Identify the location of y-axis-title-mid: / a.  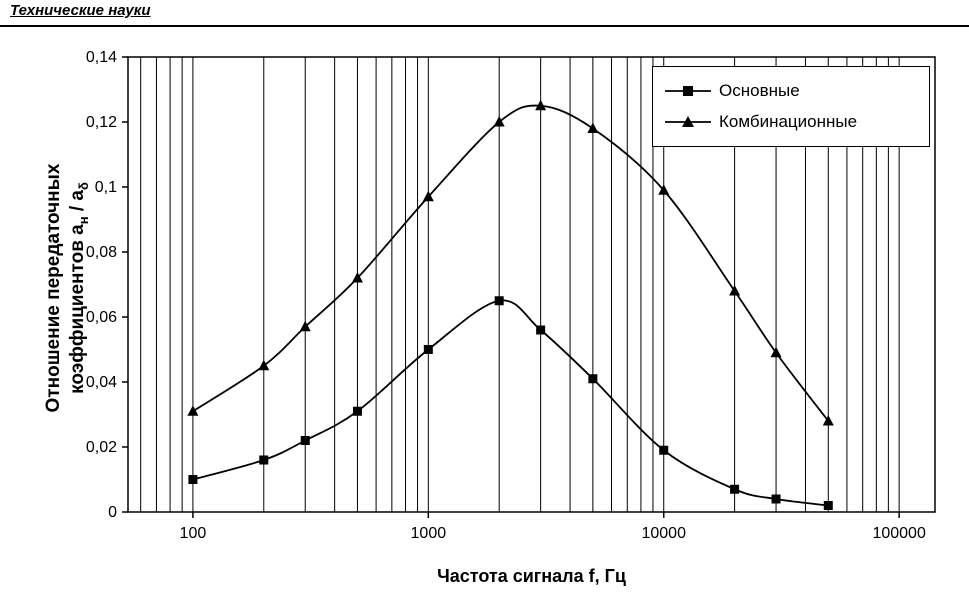
(77, 203).